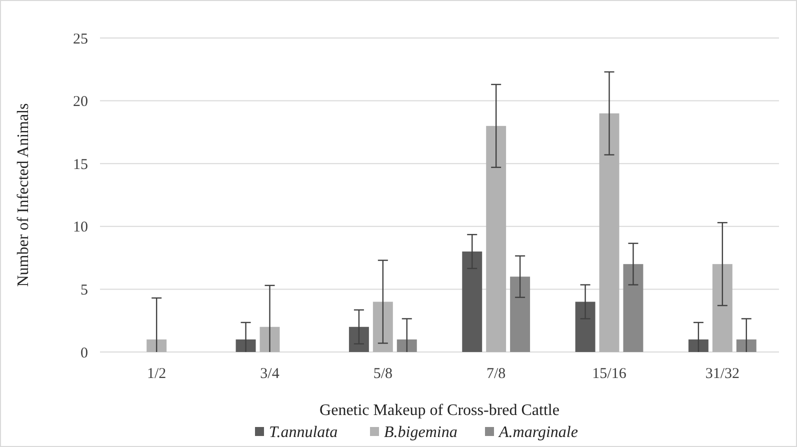 This screenshot has height=447, width=797. Describe the element at coordinates (303, 432) in the screenshot. I see `legend-label: T.annulata` at that location.